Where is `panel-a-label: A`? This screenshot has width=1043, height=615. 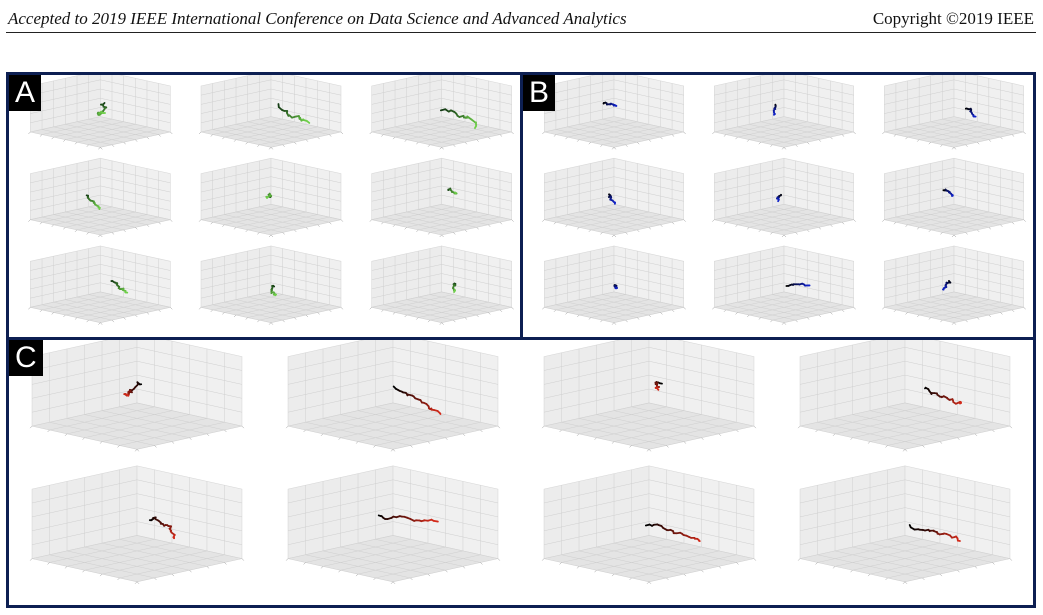 panel-a-label: A is located at coordinates (25, 93).